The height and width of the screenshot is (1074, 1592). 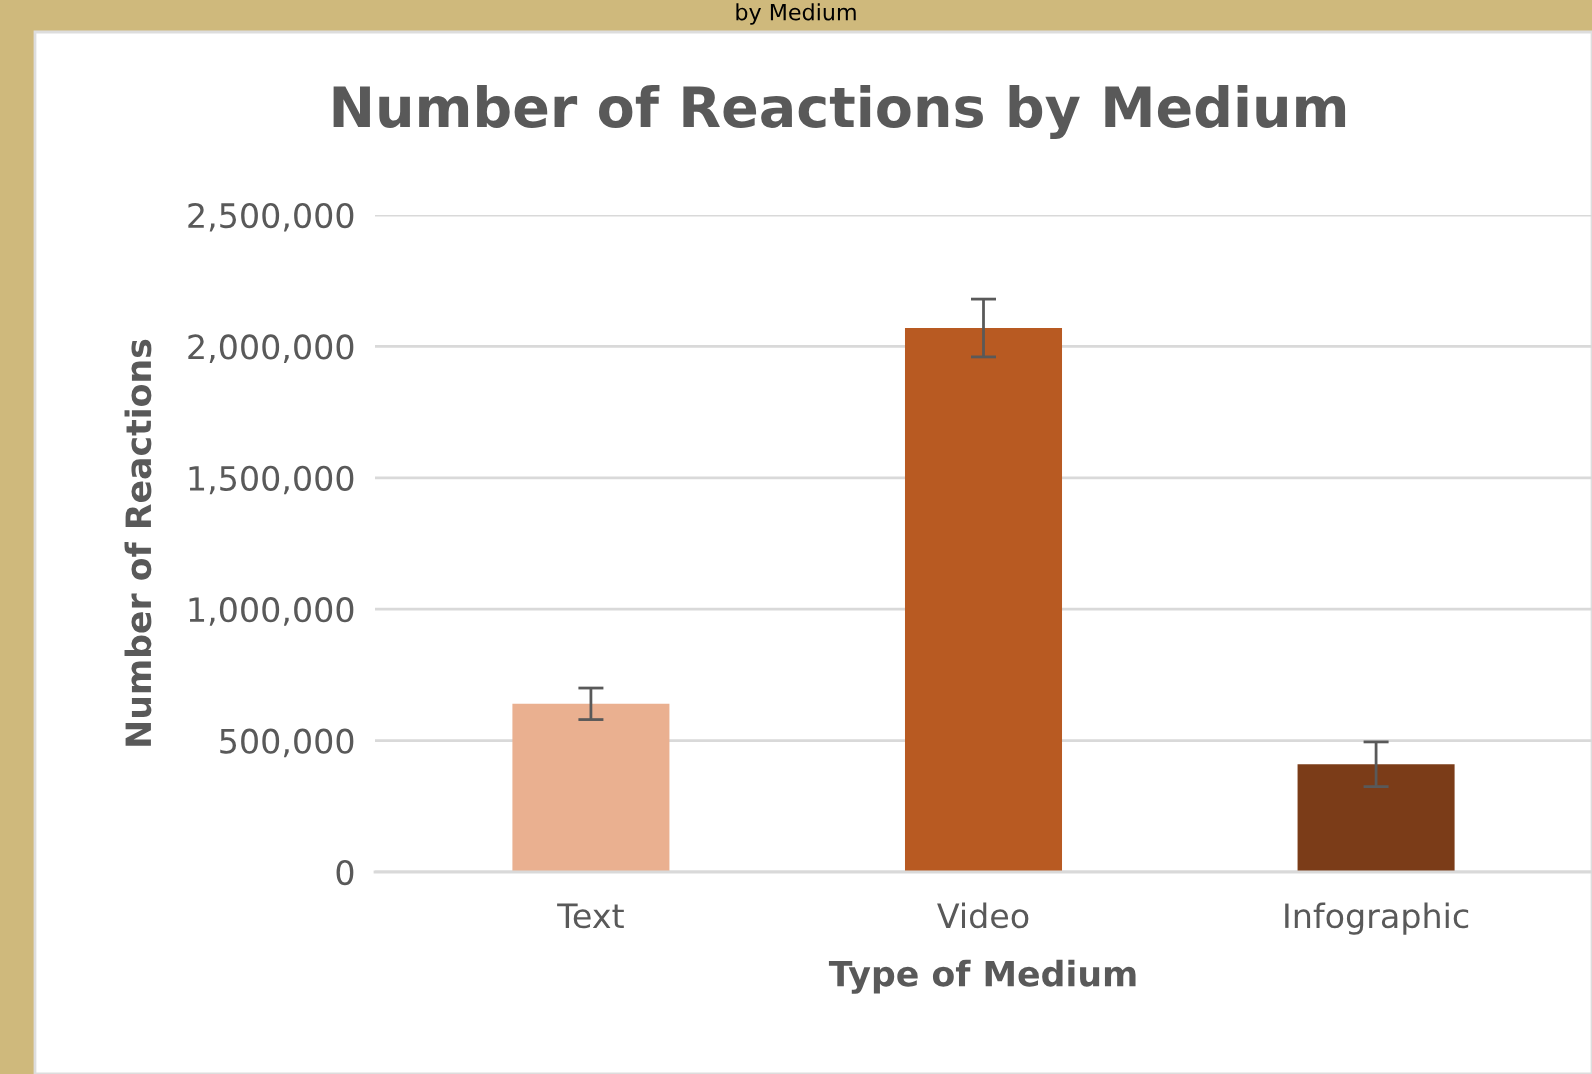 What do you see at coordinates (138, 542) in the screenshot?
I see `y-axis-title: Number of Reactions` at bounding box center [138, 542].